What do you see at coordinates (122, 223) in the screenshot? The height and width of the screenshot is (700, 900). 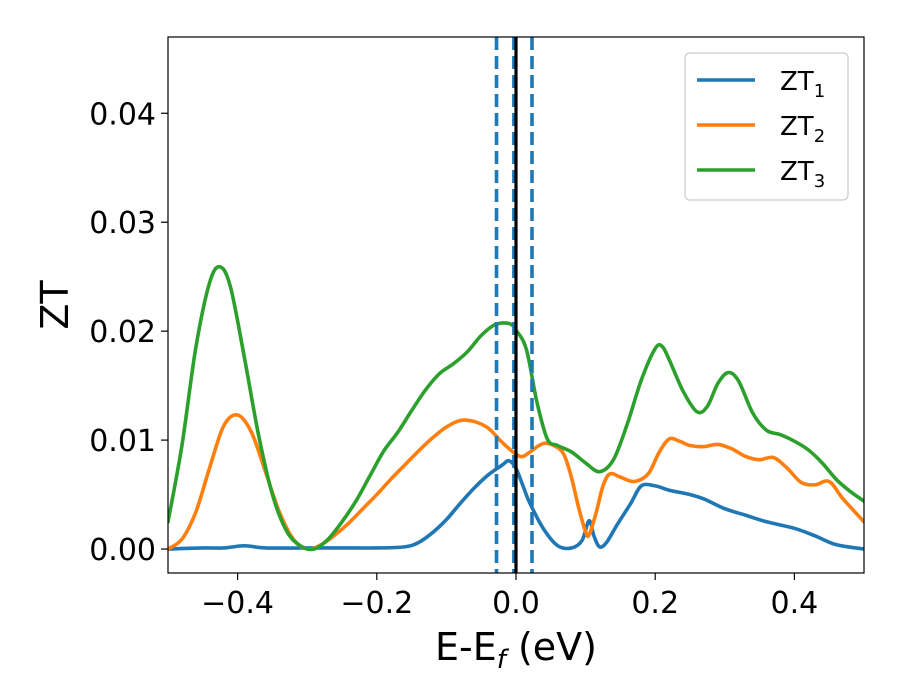 I see `y-tick-label: 0.03` at bounding box center [122, 223].